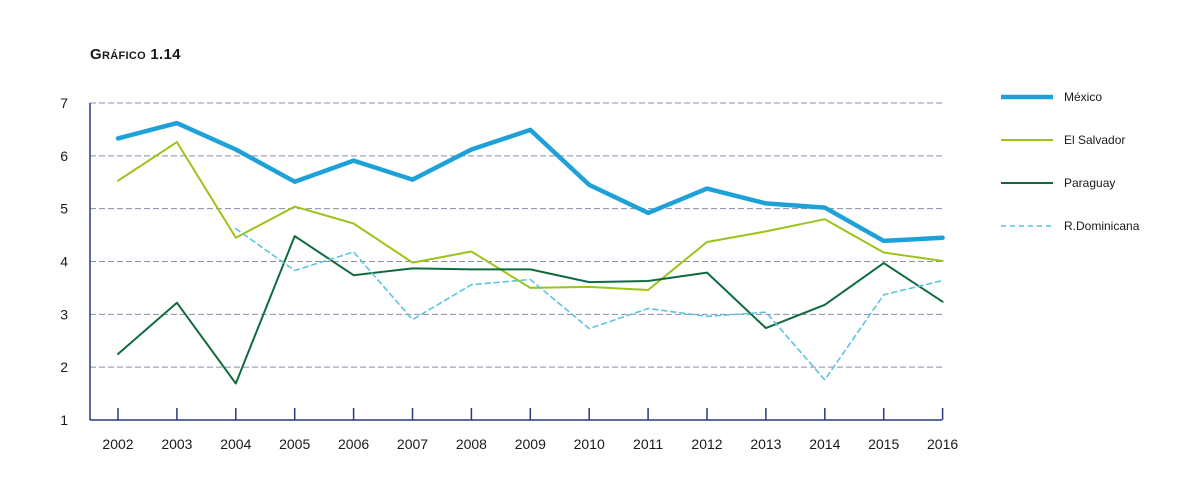 This screenshot has width=1197, height=502. I want to click on y-tick-label-6: 6, so click(64, 156).